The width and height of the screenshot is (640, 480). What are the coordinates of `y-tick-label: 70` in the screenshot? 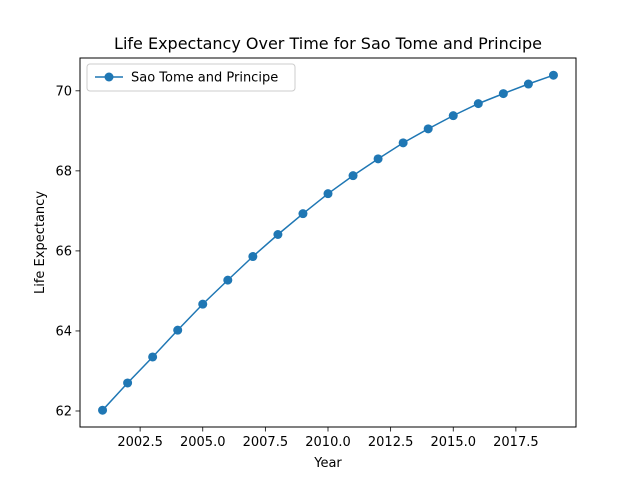 It's located at (63, 91).